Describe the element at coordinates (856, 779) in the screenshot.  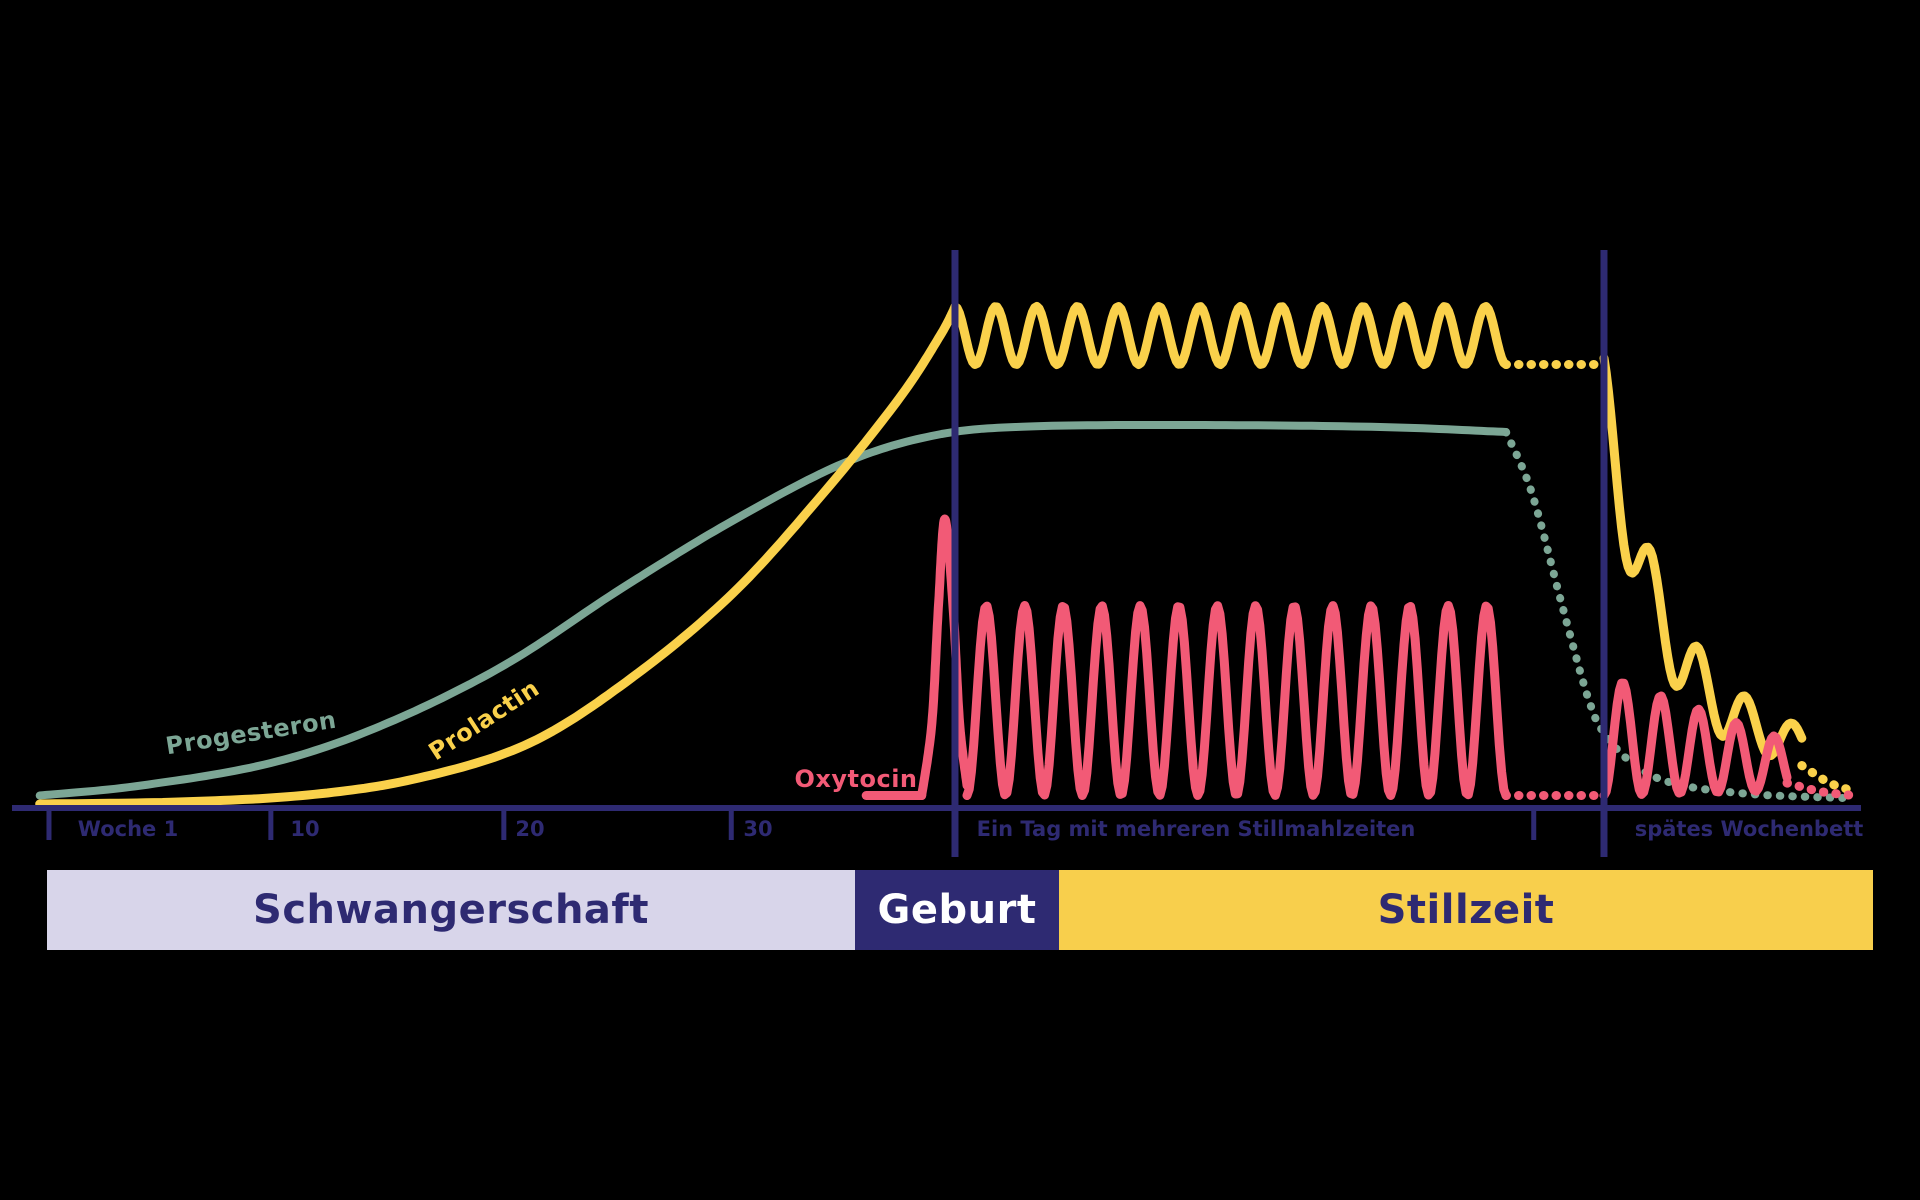
I see `oxytocin-curve-label: Oxytocin` at that location.